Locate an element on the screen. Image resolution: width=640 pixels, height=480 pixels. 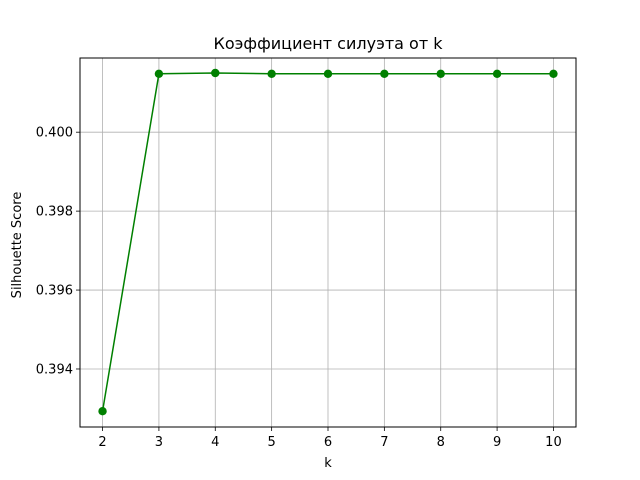
chart-title: Коэффициент силуэта от k is located at coordinates (328, 43).